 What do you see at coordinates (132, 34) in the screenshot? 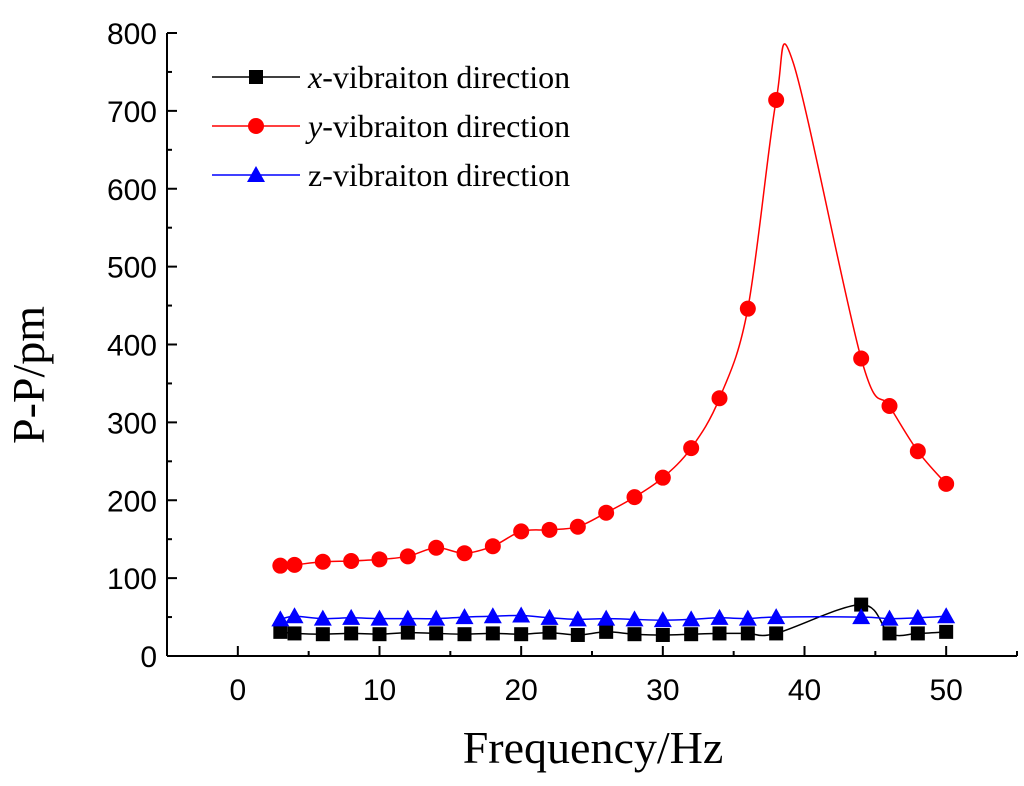
I see `y-tick-label: 800` at bounding box center [132, 34].